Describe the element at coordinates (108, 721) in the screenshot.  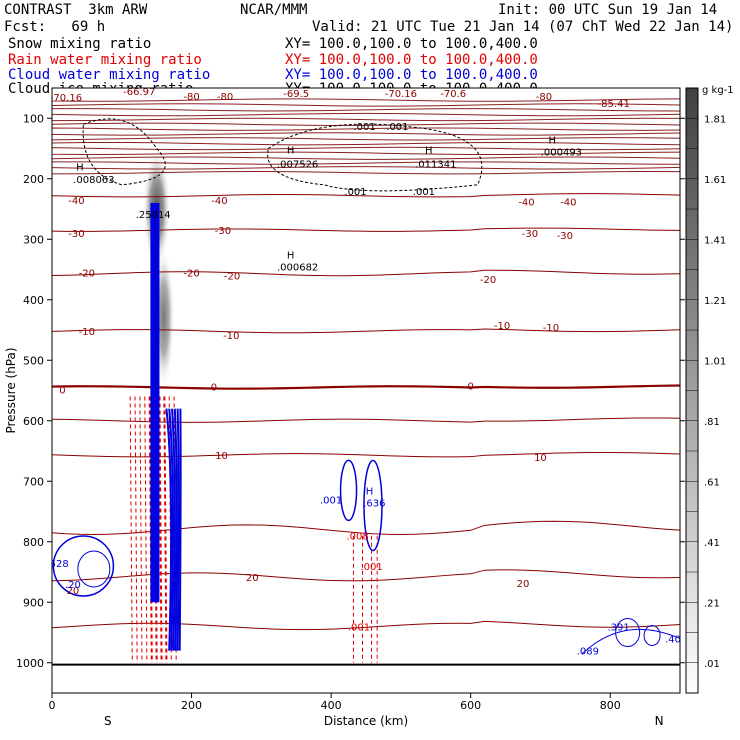
I see `x-end-label-south: S` at that location.